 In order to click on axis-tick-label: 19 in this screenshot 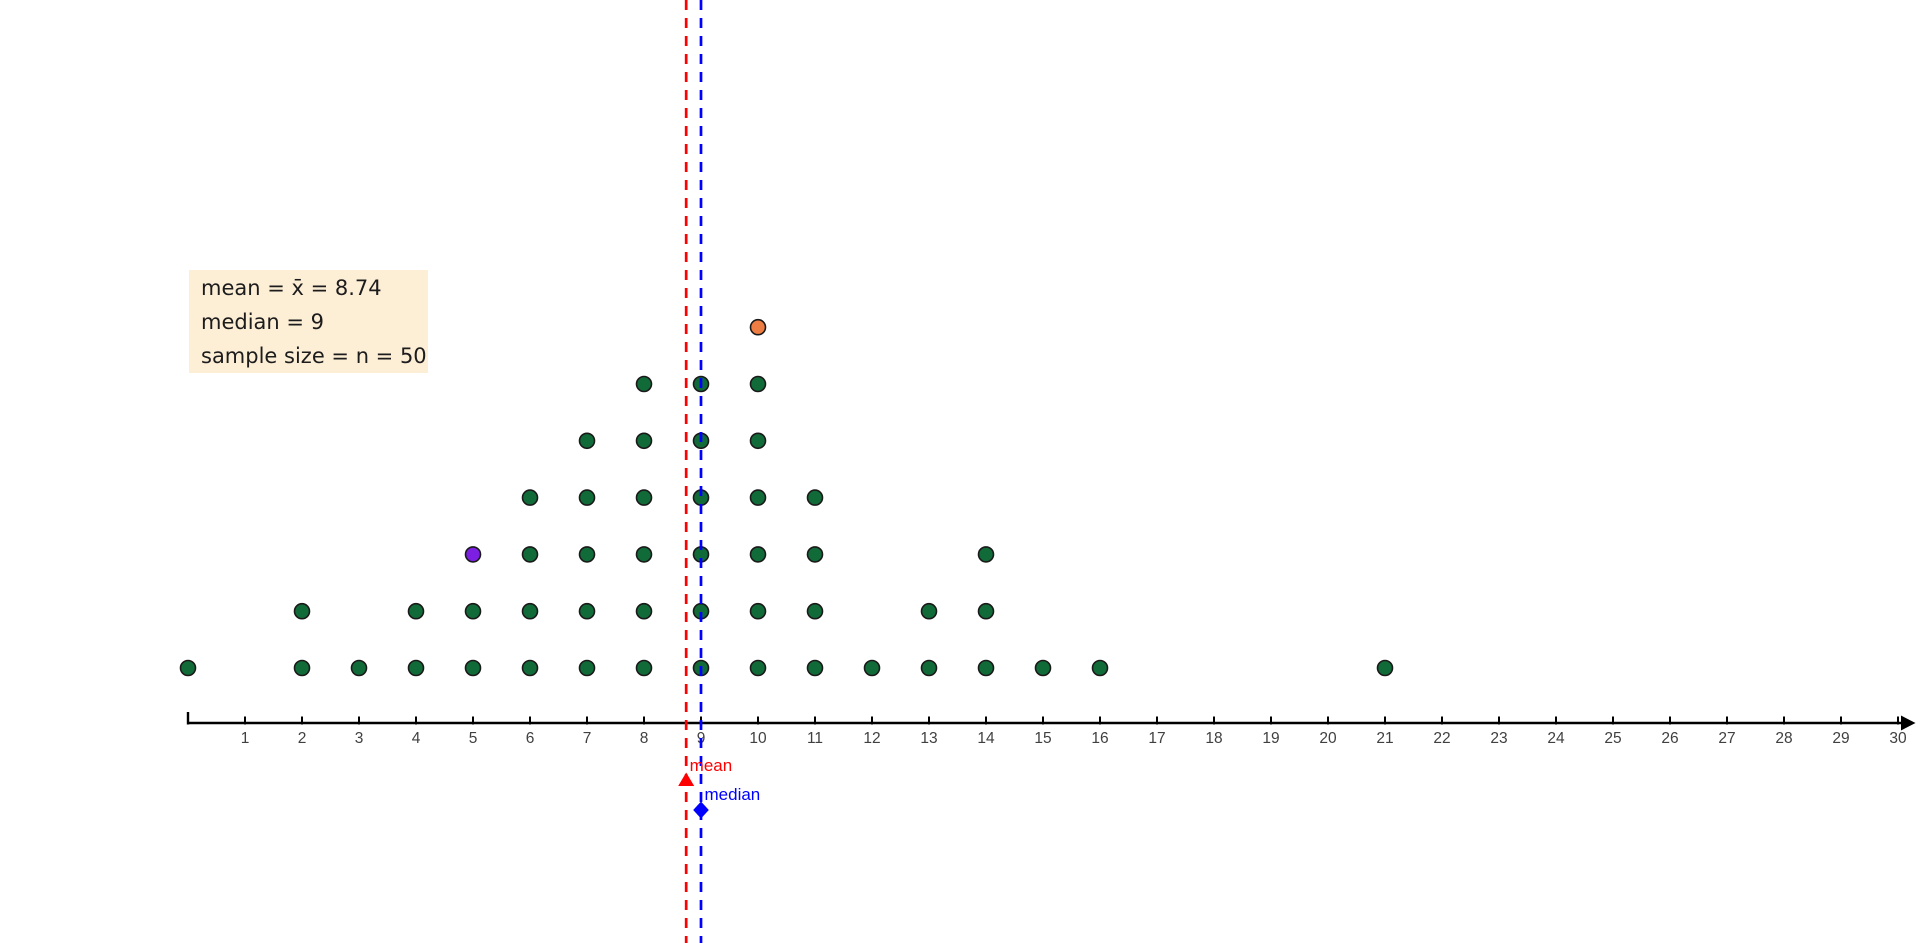, I will do `click(1270, 738)`.